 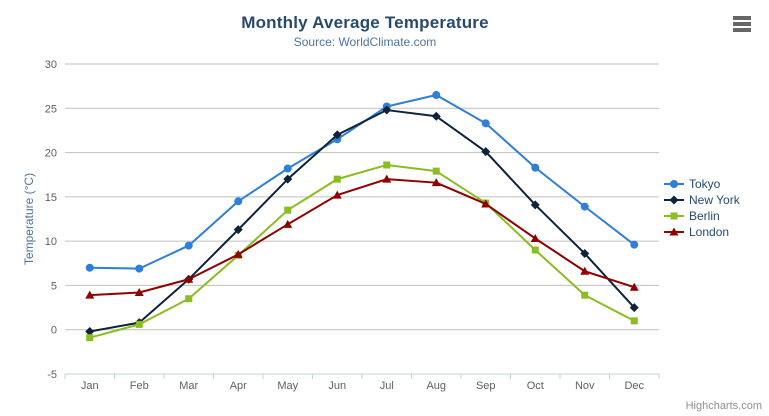 I want to click on legend-item-london: London, so click(x=702, y=232).